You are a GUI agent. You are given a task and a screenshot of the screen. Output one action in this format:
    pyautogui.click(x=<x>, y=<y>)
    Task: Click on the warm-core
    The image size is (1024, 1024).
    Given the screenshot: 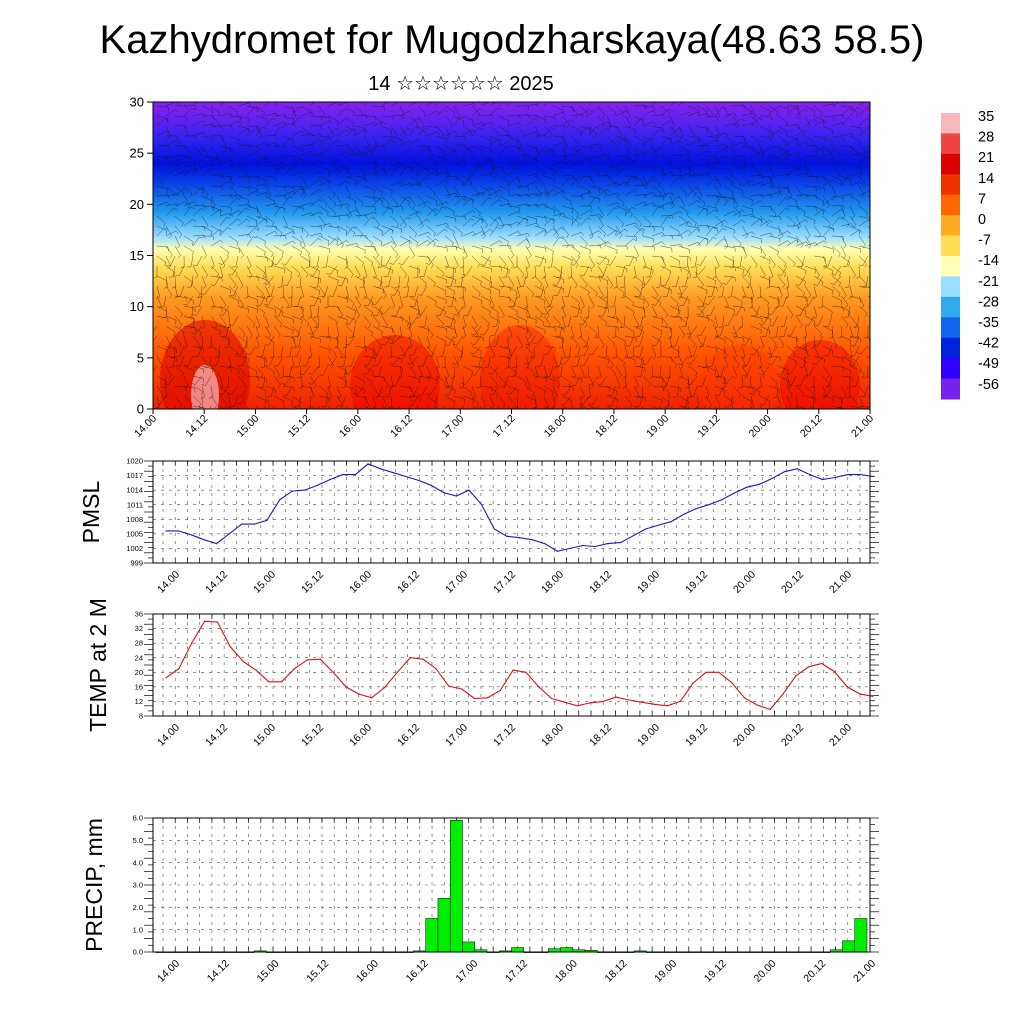 What is the action you would take?
    pyautogui.click(x=395, y=372)
    